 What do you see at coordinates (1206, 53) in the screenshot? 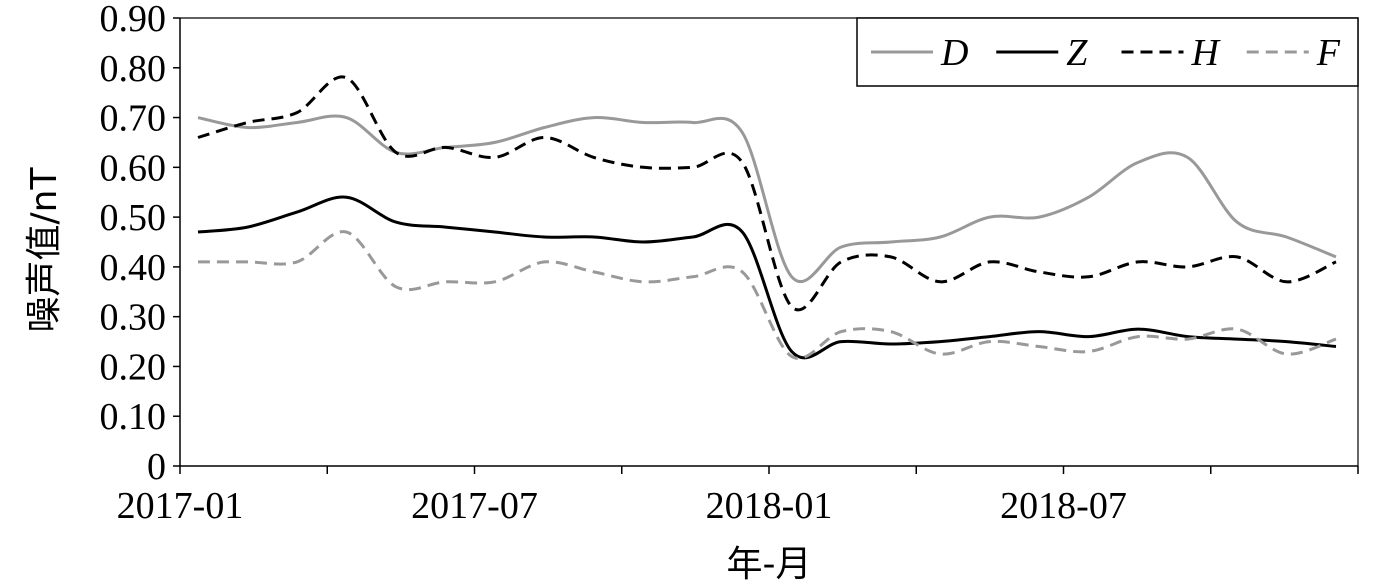
I see `legend-label-h: H` at bounding box center [1206, 53].